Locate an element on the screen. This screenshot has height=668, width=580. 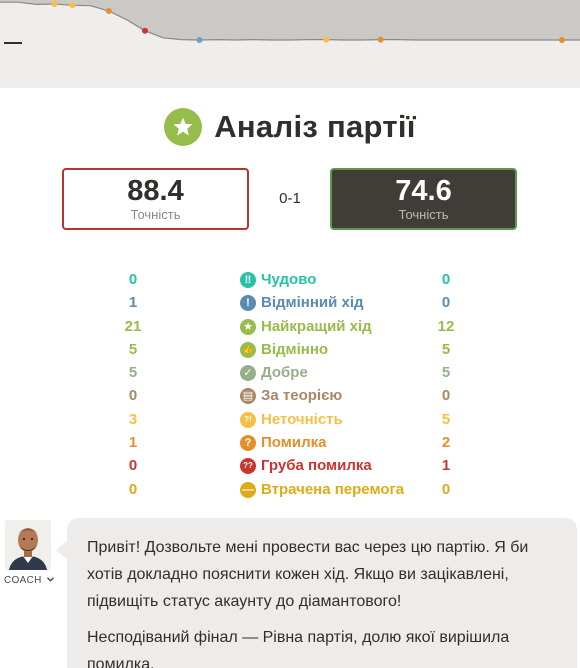
classification-row: 3?! Неточність 5 is located at coordinates (290, 419).